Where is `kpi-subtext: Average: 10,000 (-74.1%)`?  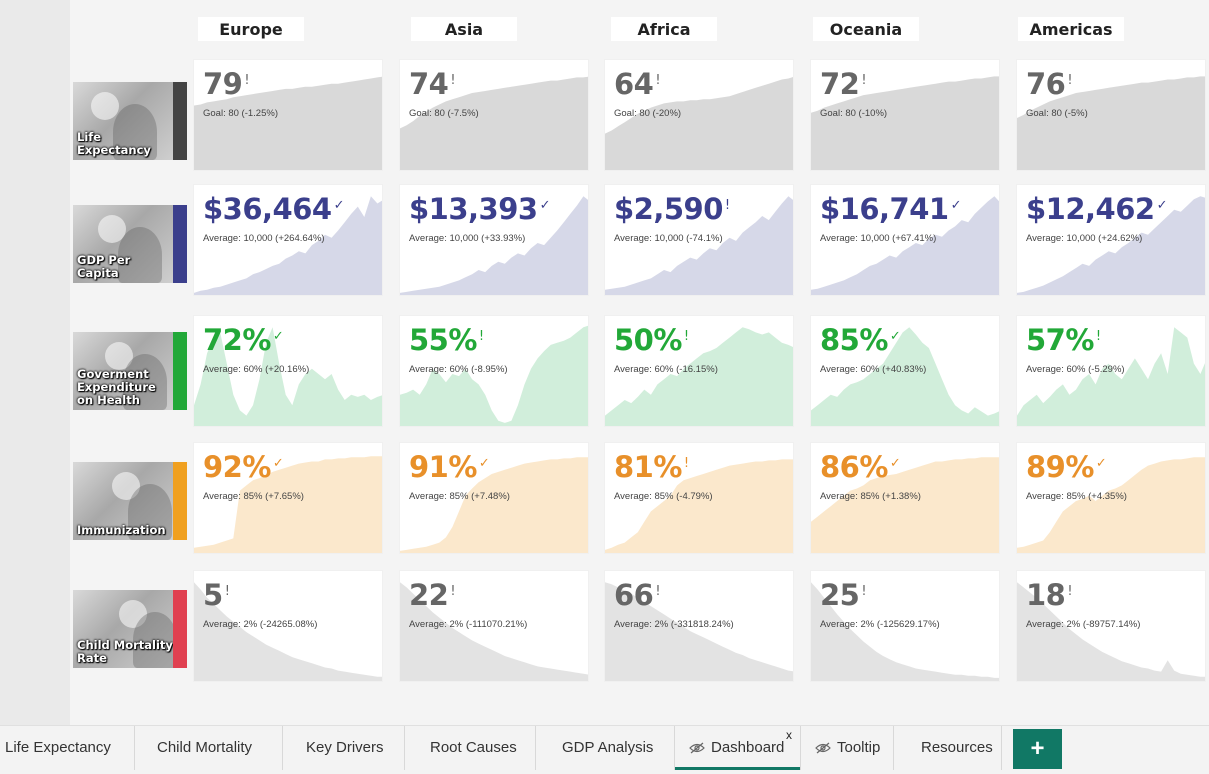 kpi-subtext: Average: 10,000 (-74.1%) is located at coordinates (668, 238).